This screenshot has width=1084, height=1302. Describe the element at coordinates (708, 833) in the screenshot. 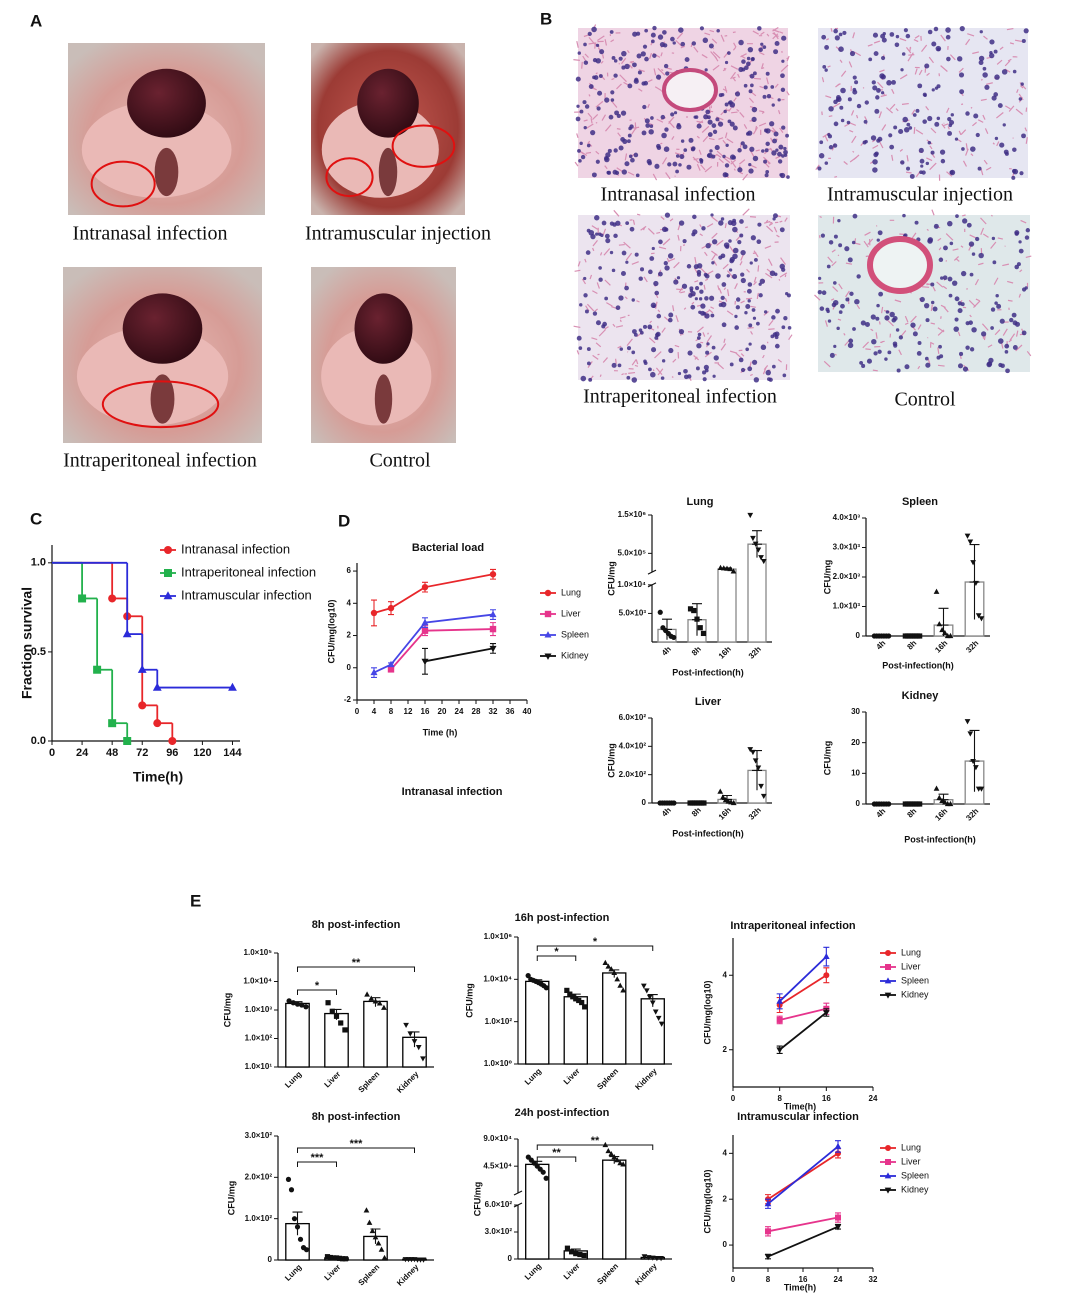

I see `x-axis-label: Post-infection(h)` at that location.